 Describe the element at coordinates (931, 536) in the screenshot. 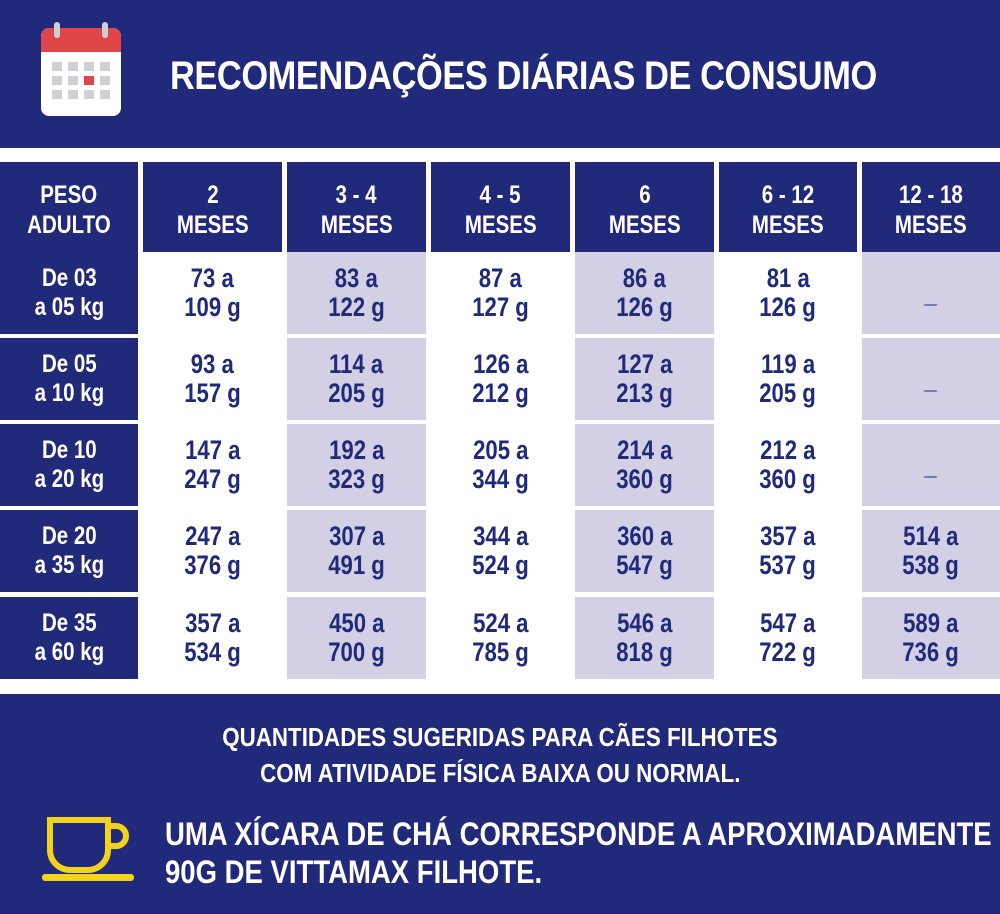

I see `table-cell-line: 514 a` at that location.